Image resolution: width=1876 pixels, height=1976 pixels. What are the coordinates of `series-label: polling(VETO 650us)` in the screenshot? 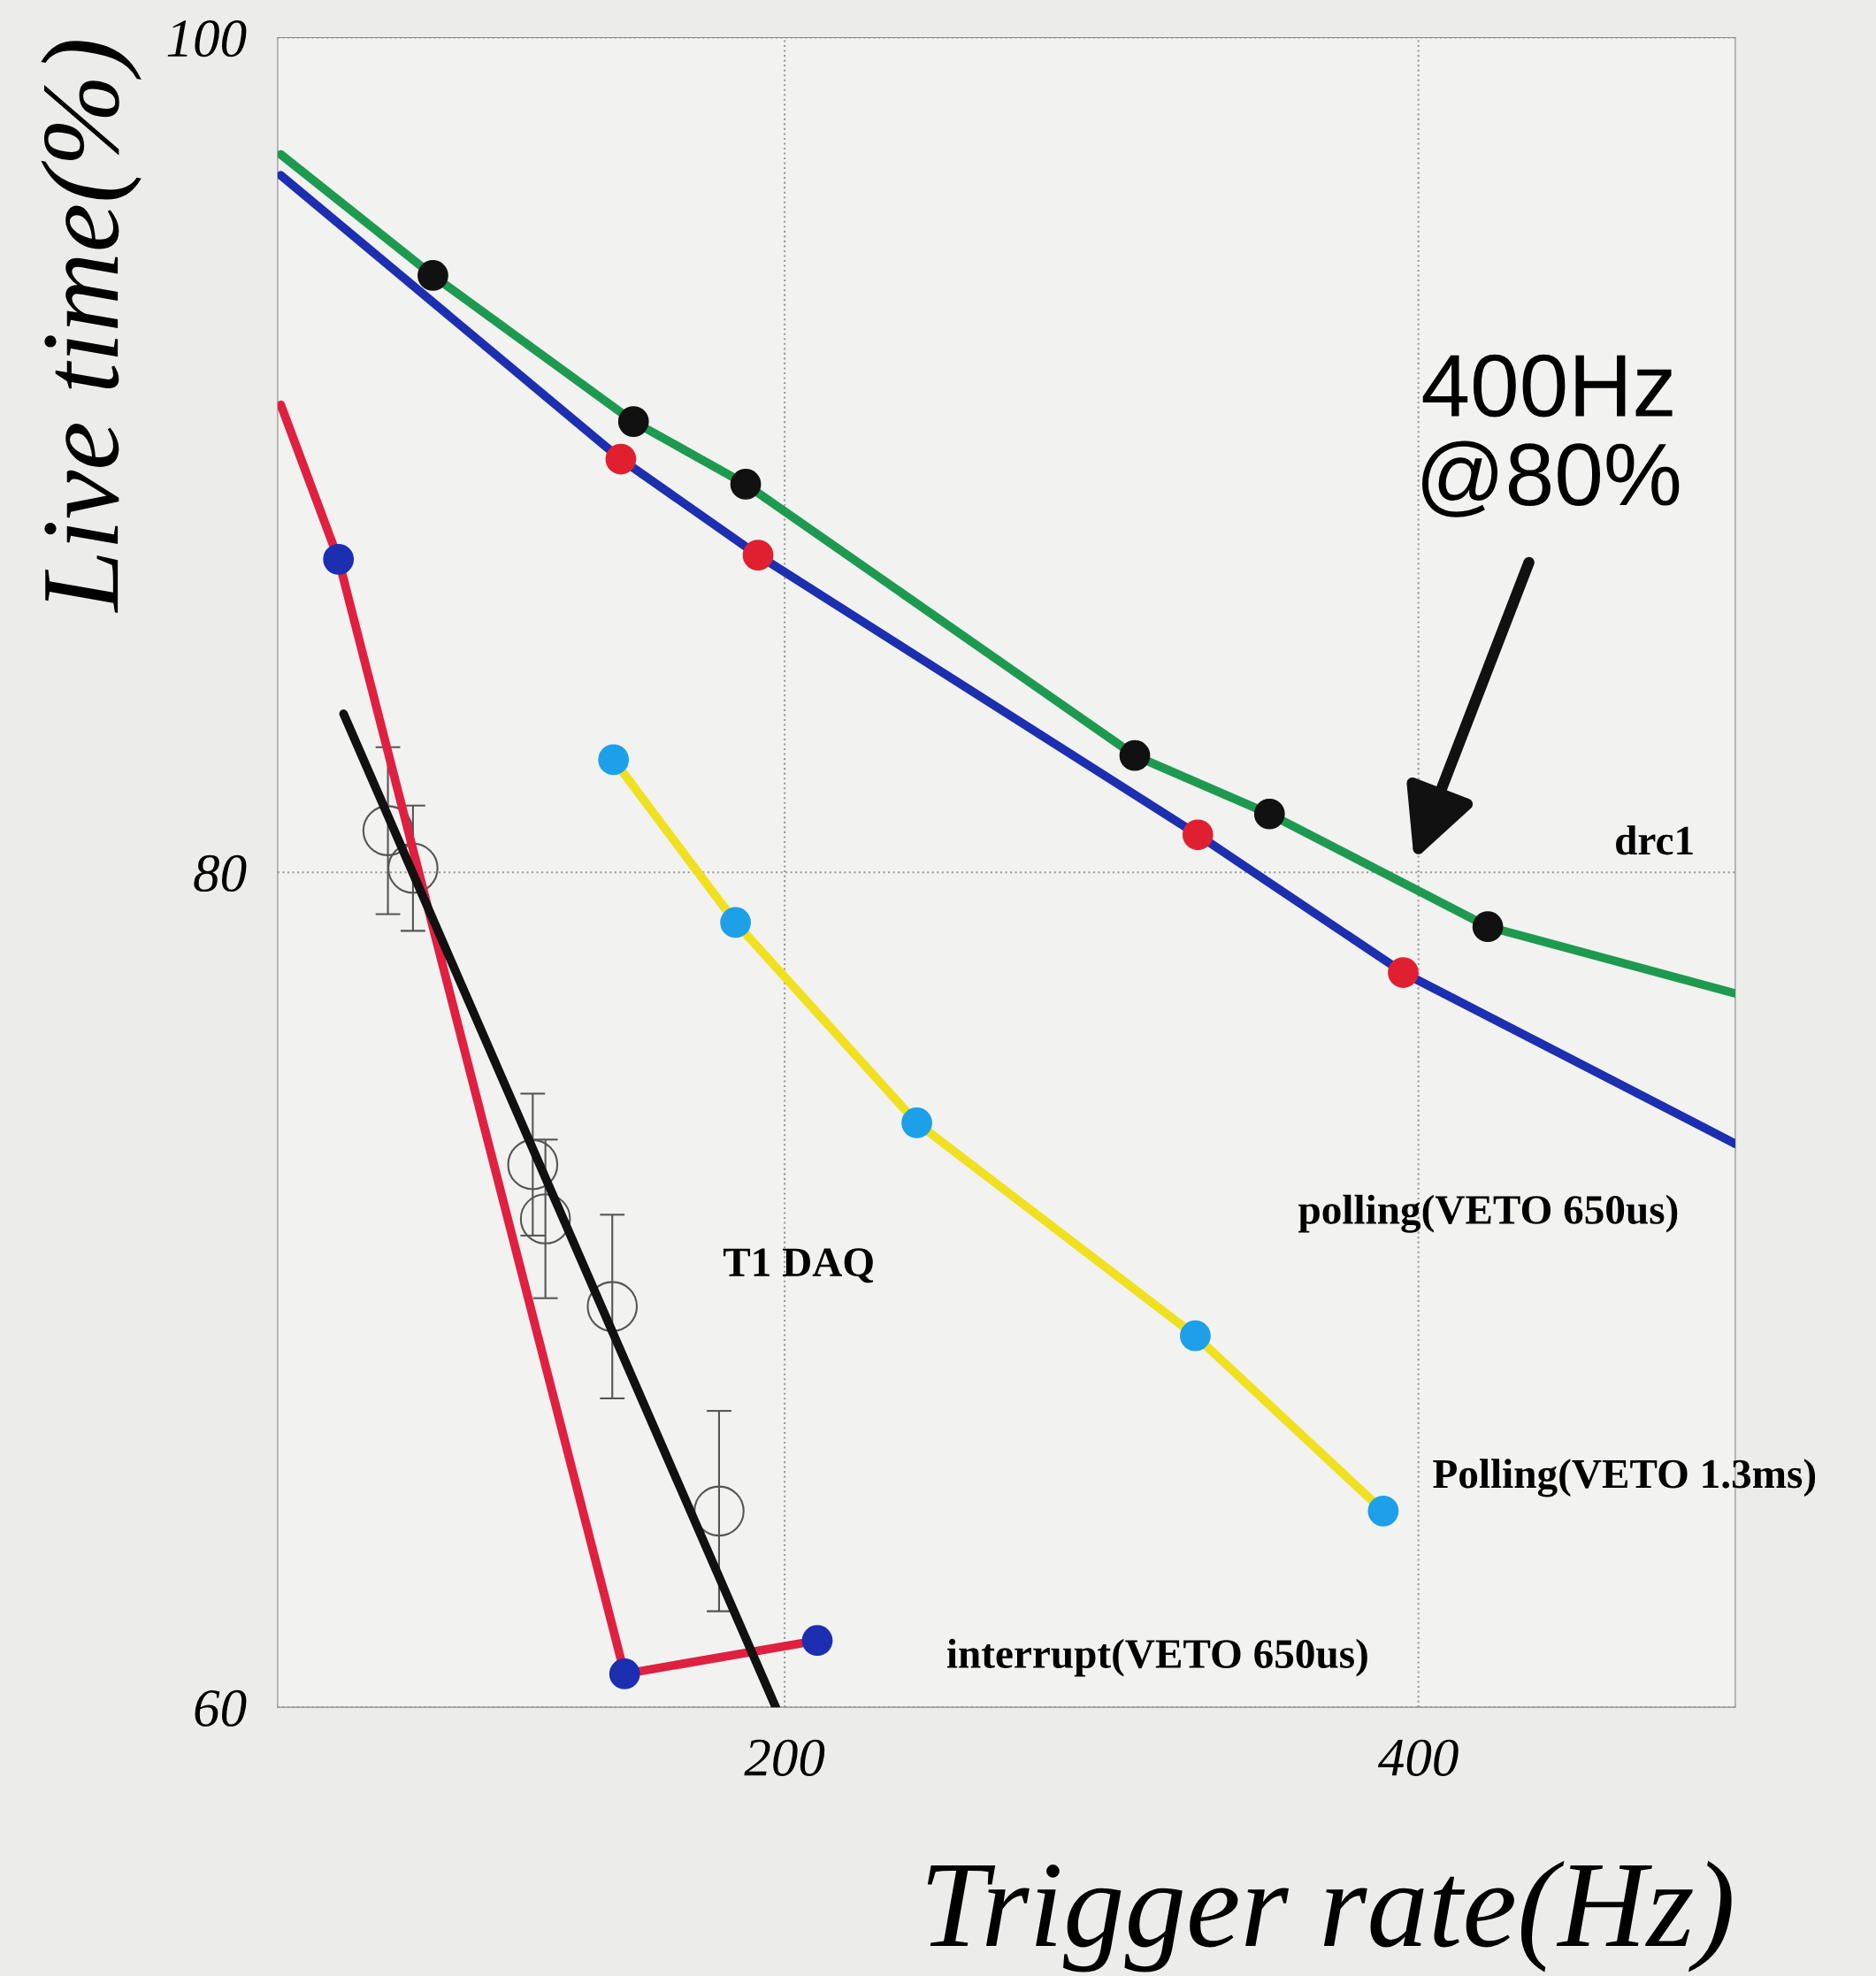 It's located at (1488, 1213).